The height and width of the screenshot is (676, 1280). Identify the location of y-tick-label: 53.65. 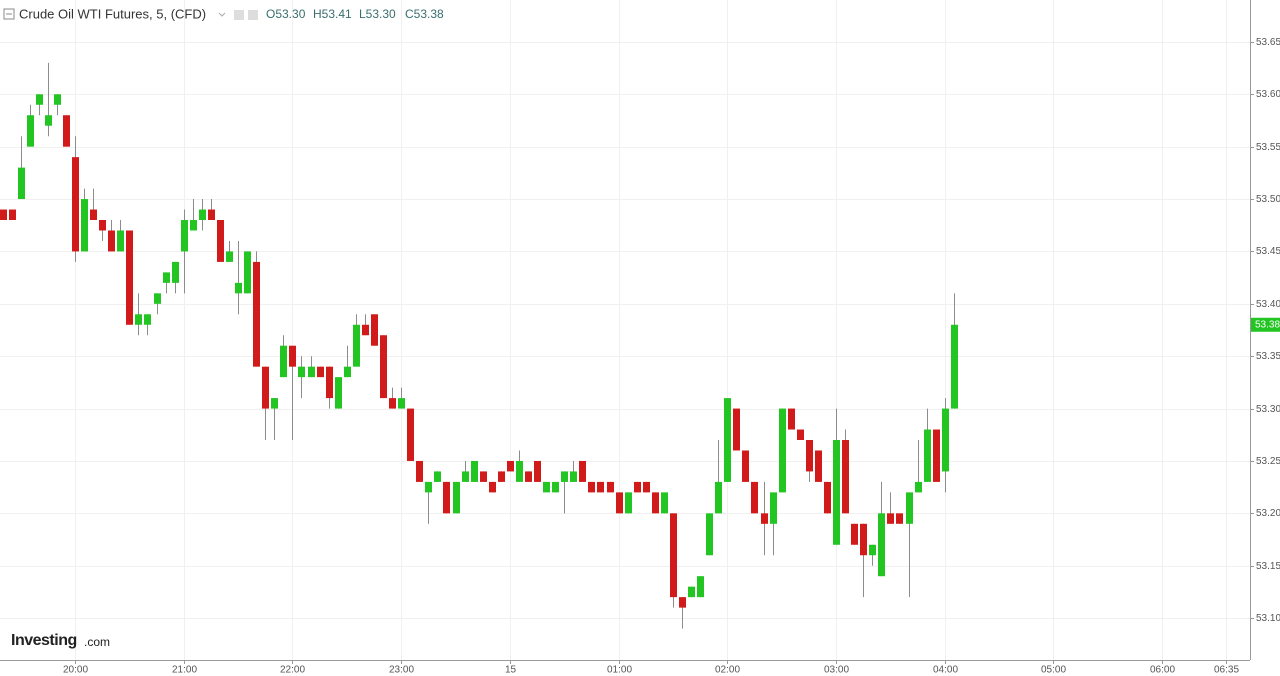
(1268, 42).